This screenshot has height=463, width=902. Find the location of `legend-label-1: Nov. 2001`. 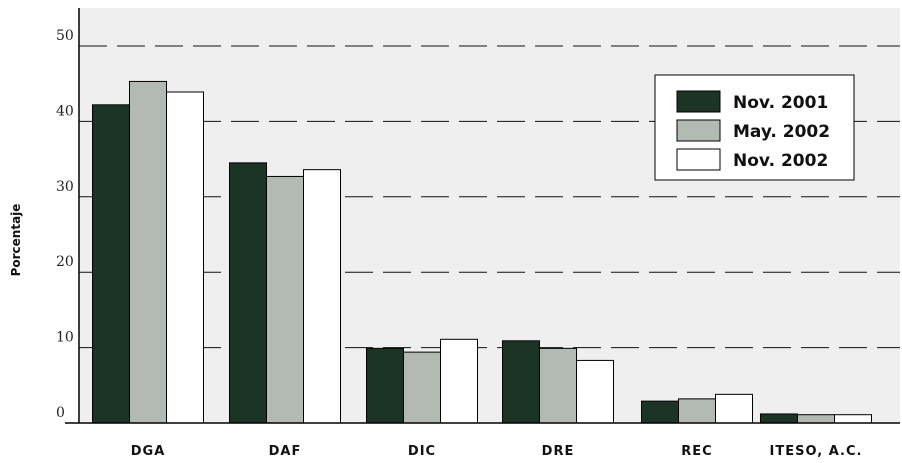

legend-label-1: Nov. 2001 is located at coordinates (780, 103).